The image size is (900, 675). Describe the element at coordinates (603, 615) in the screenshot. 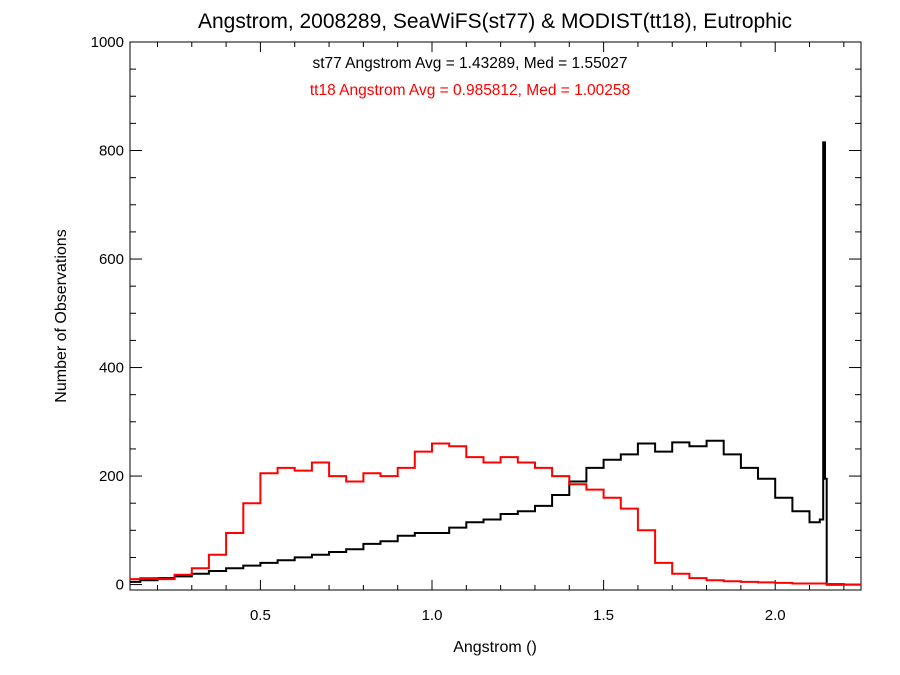

I see `x-tick-label: 1.5` at that location.